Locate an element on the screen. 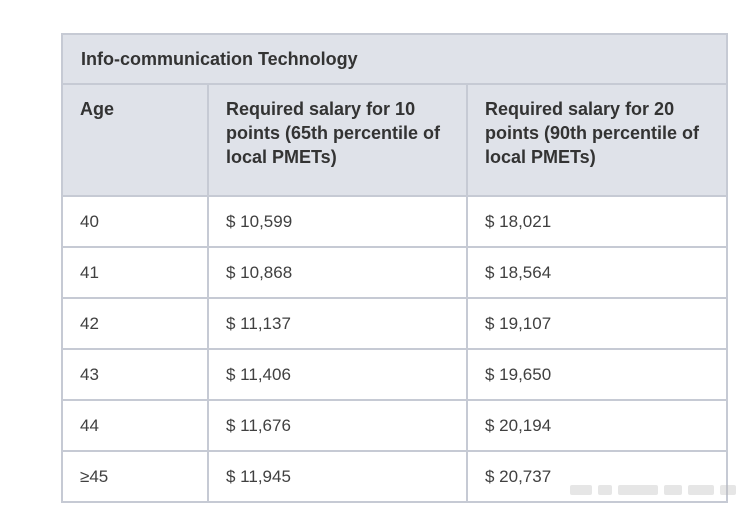 The width and height of the screenshot is (756, 522). salary-10-points-cell: $ 11,676 is located at coordinates (337, 425).